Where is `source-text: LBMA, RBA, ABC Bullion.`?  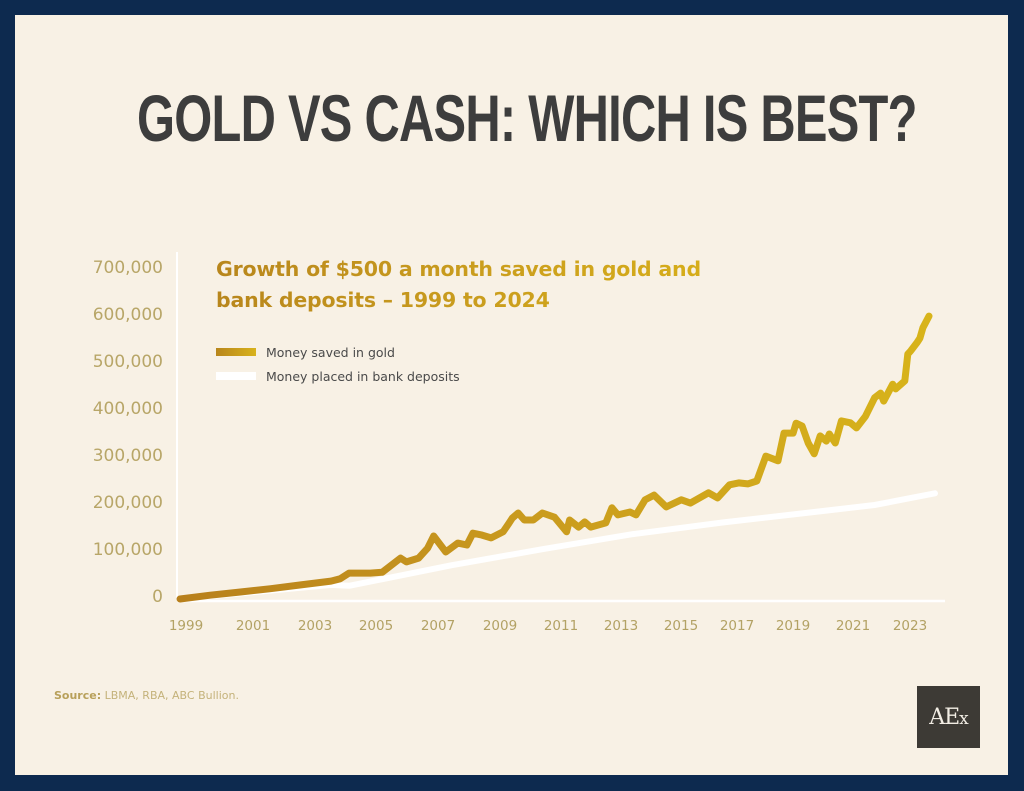
source-text: LBMA, RBA, ABC Bullion. is located at coordinates (170, 695).